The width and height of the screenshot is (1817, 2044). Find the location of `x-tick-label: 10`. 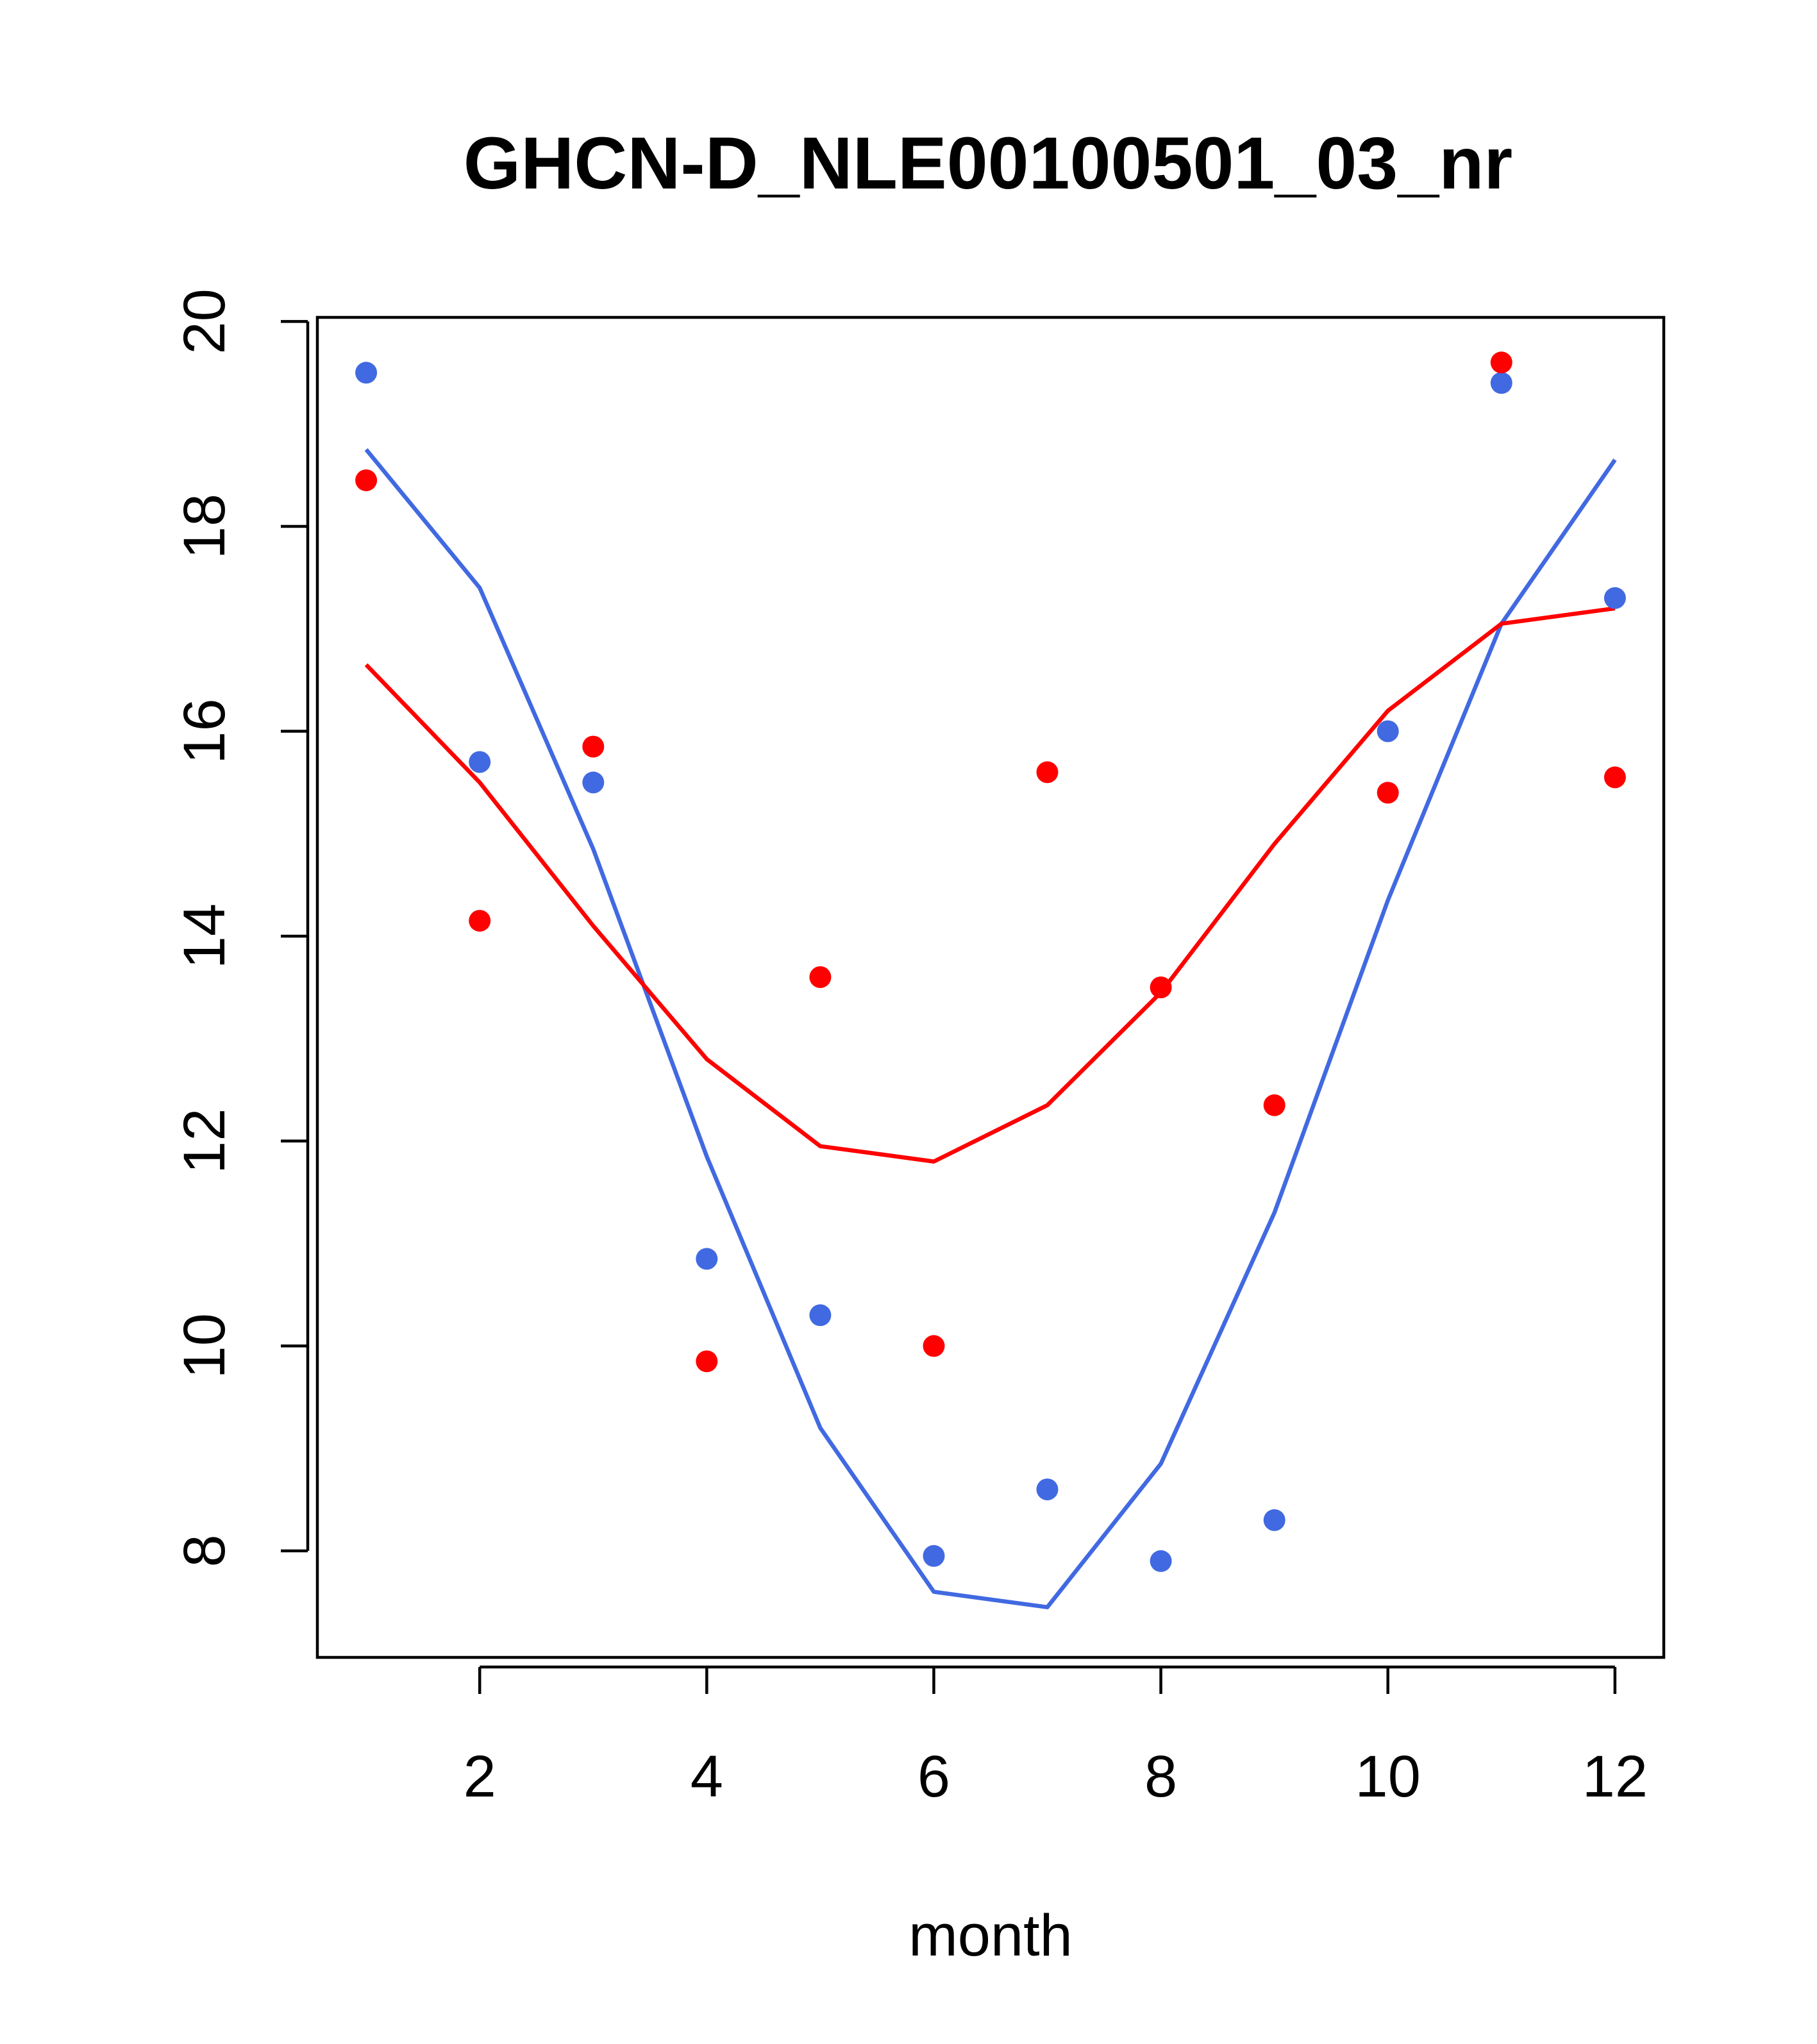

x-tick-label: 10 is located at coordinates (1388, 1776).